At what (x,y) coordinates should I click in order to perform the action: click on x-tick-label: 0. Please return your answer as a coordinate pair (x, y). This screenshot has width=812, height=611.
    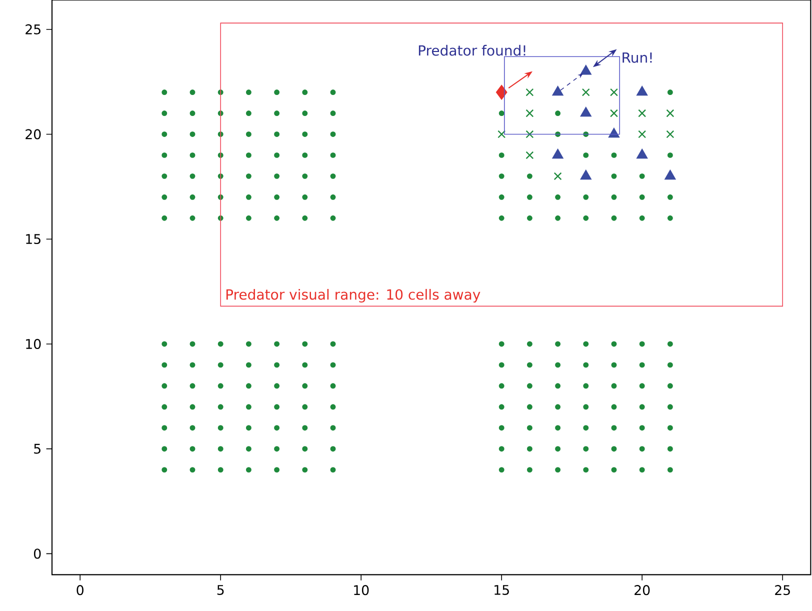
    Looking at the image, I should click on (80, 590).